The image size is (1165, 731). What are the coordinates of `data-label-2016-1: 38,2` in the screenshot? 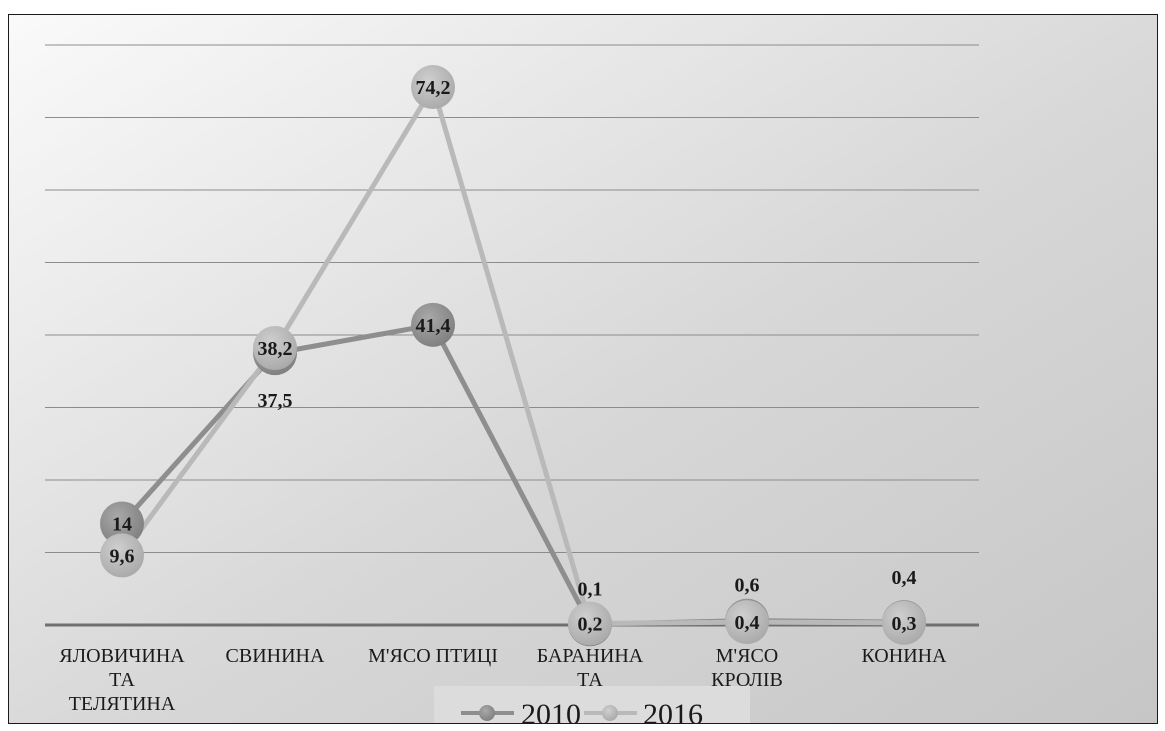 It's located at (275, 349).